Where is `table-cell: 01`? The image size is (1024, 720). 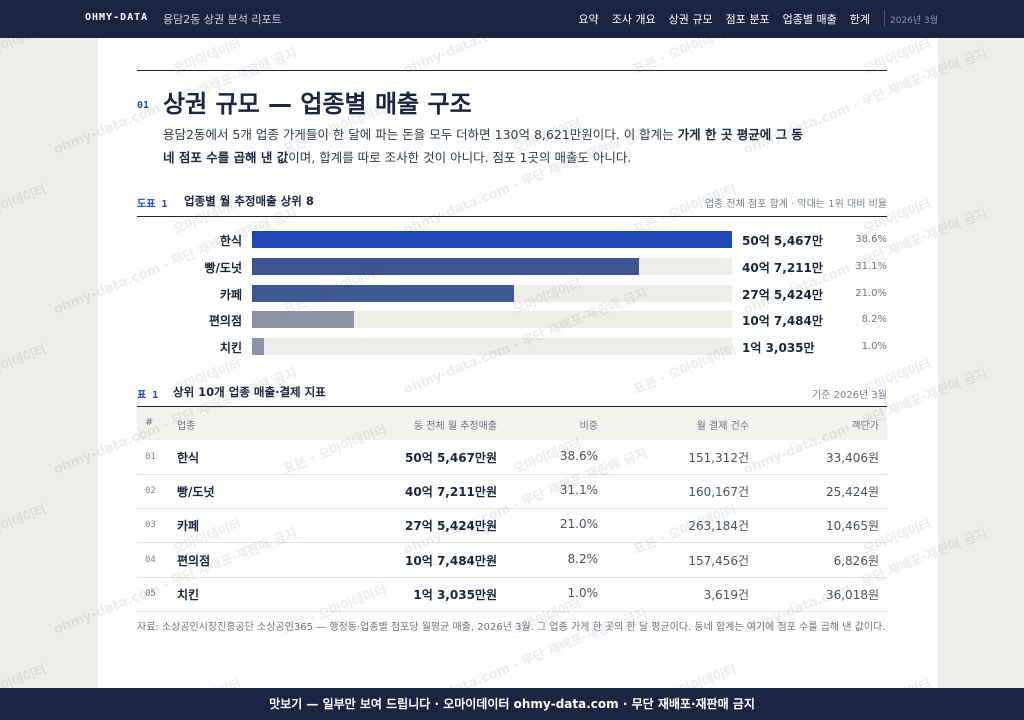
table-cell: 01 is located at coordinates (150, 457).